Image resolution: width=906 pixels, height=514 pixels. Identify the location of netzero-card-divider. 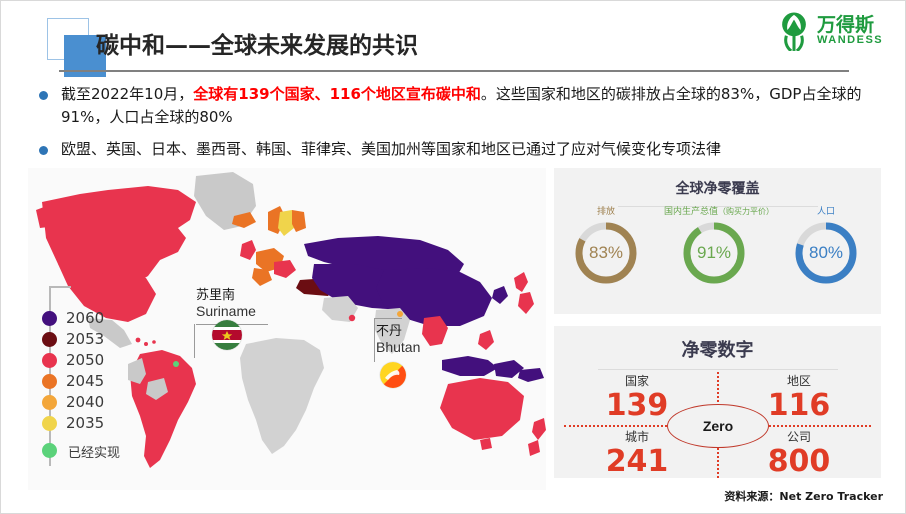
(717, 369).